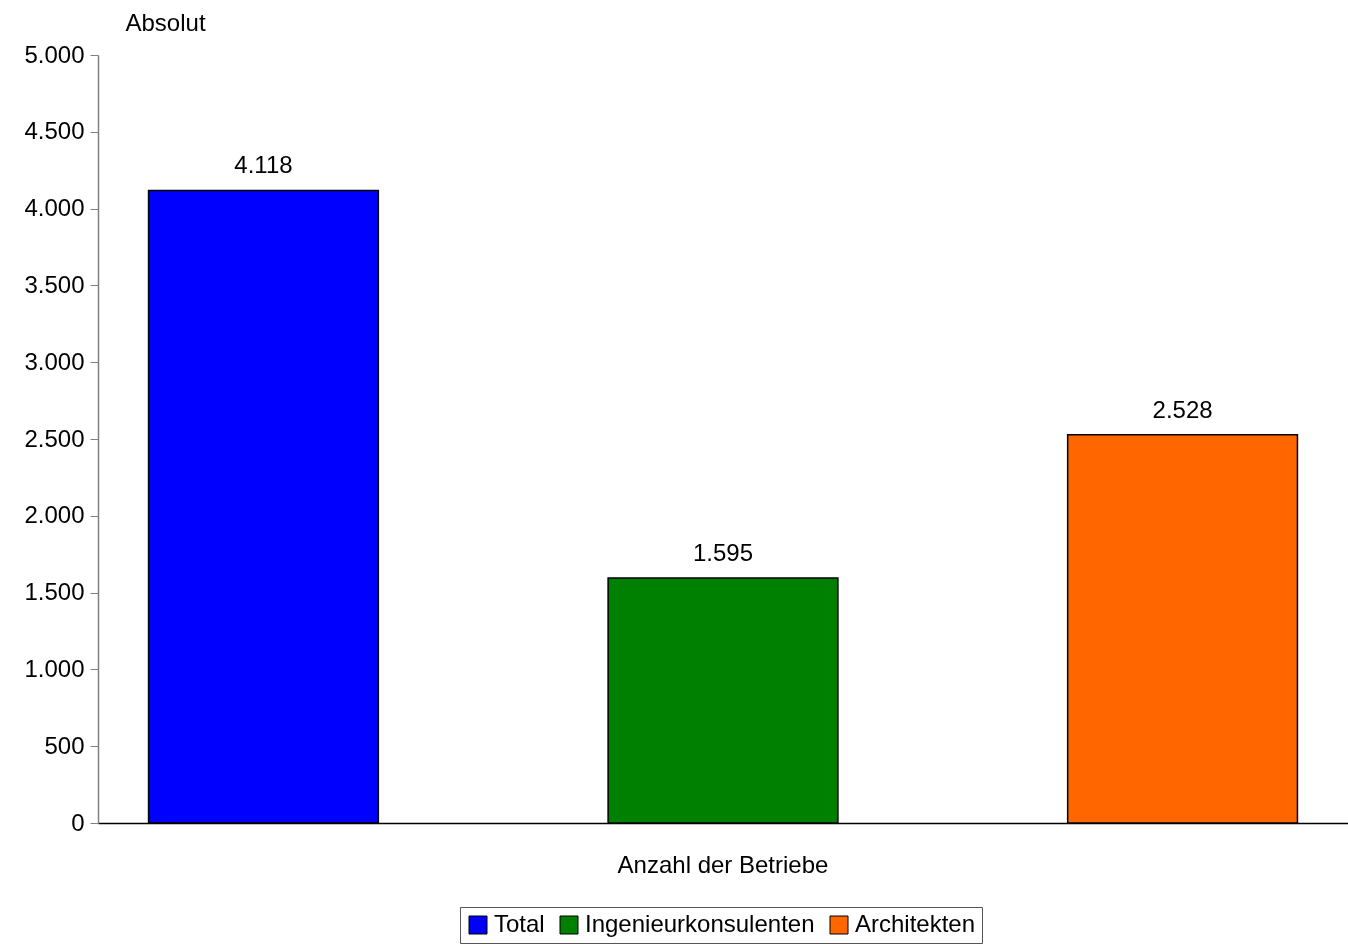  I want to click on legend-label: Architekten, so click(915, 923).